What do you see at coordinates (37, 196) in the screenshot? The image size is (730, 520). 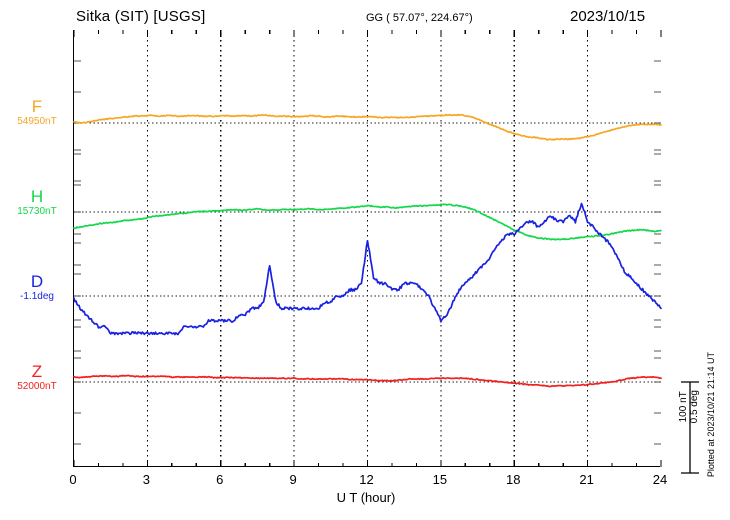 I see `component-symbol-h: H` at bounding box center [37, 196].